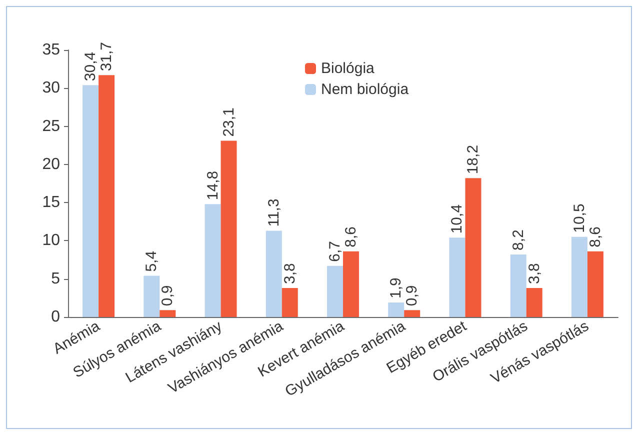 The image size is (640, 437). I want to click on y-tick-label: 30, so click(51, 88).